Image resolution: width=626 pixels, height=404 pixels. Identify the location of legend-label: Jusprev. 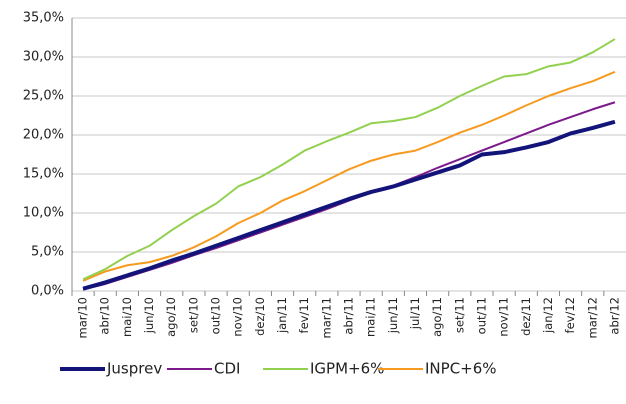
(134, 369).